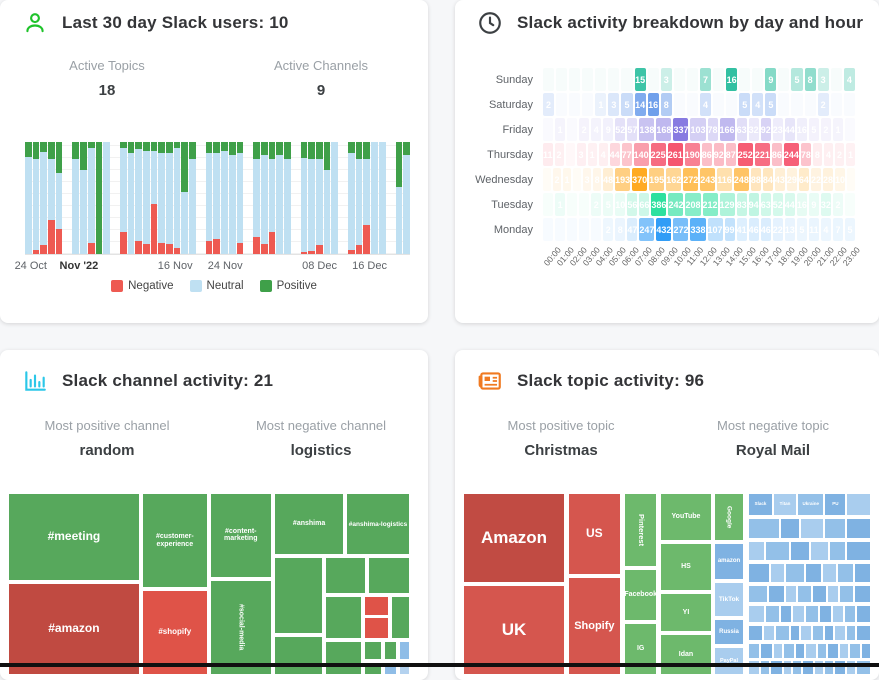 The height and width of the screenshot is (680, 879). Describe the element at coordinates (74, 628) in the screenshot. I see `treemap-cell: #amazon` at that location.